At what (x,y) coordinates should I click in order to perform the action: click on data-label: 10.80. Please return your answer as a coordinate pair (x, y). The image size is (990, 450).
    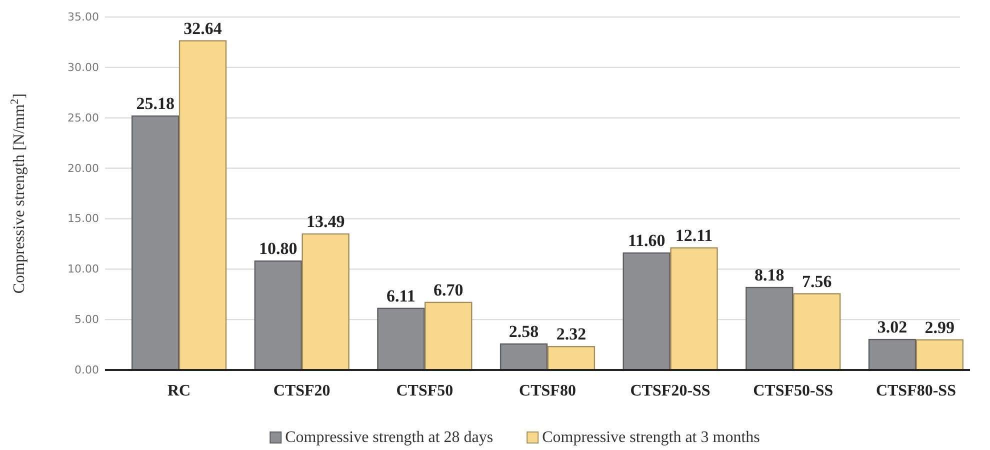
    Looking at the image, I should click on (278, 248).